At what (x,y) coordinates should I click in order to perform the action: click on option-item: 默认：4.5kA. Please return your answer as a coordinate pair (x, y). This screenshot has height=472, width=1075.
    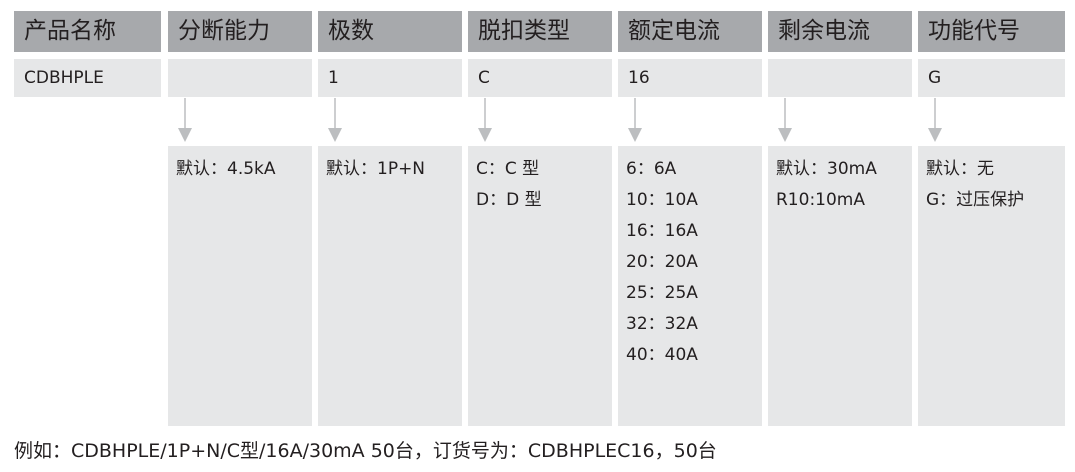
    Looking at the image, I should click on (226, 169).